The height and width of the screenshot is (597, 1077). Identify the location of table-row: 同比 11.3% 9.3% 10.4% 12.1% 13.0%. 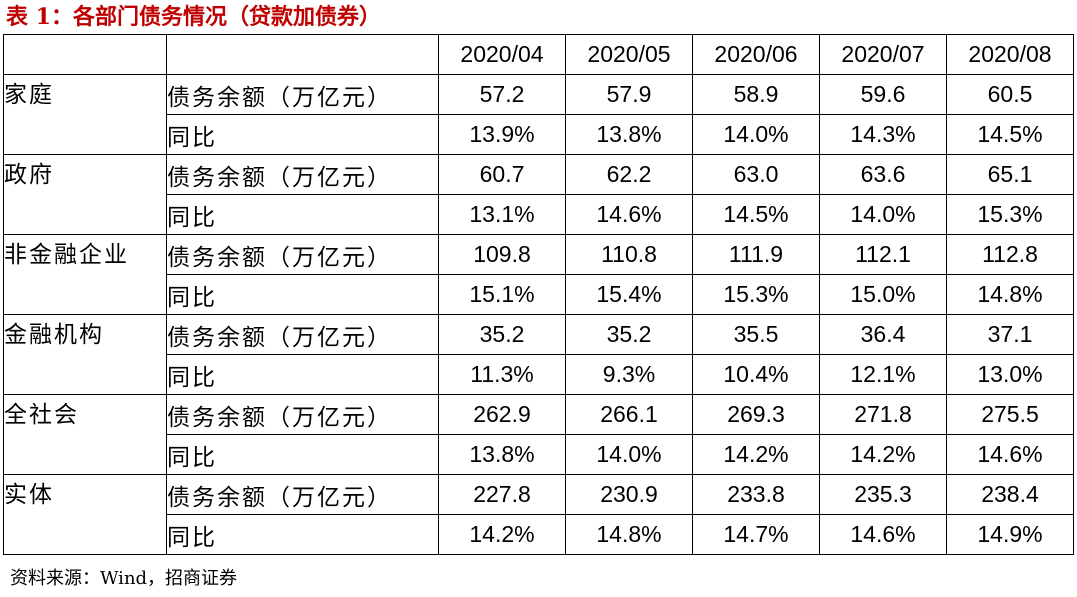
(539, 374).